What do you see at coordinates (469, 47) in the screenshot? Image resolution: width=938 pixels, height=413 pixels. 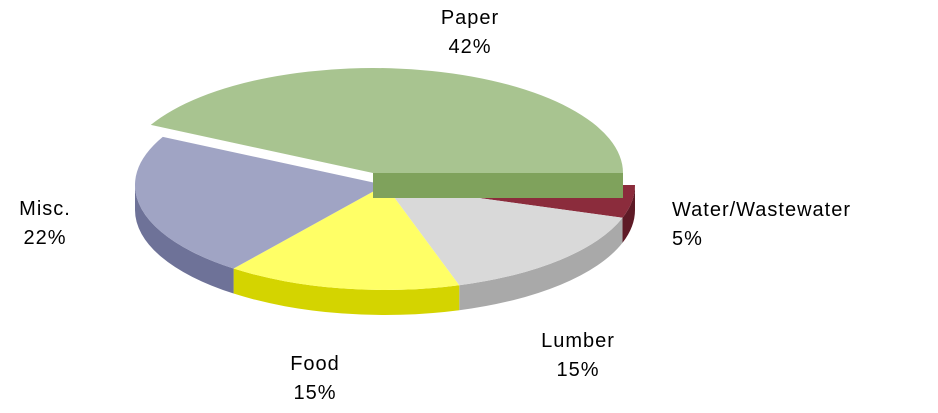 I see `slice-value-label: 42%` at bounding box center [469, 47].